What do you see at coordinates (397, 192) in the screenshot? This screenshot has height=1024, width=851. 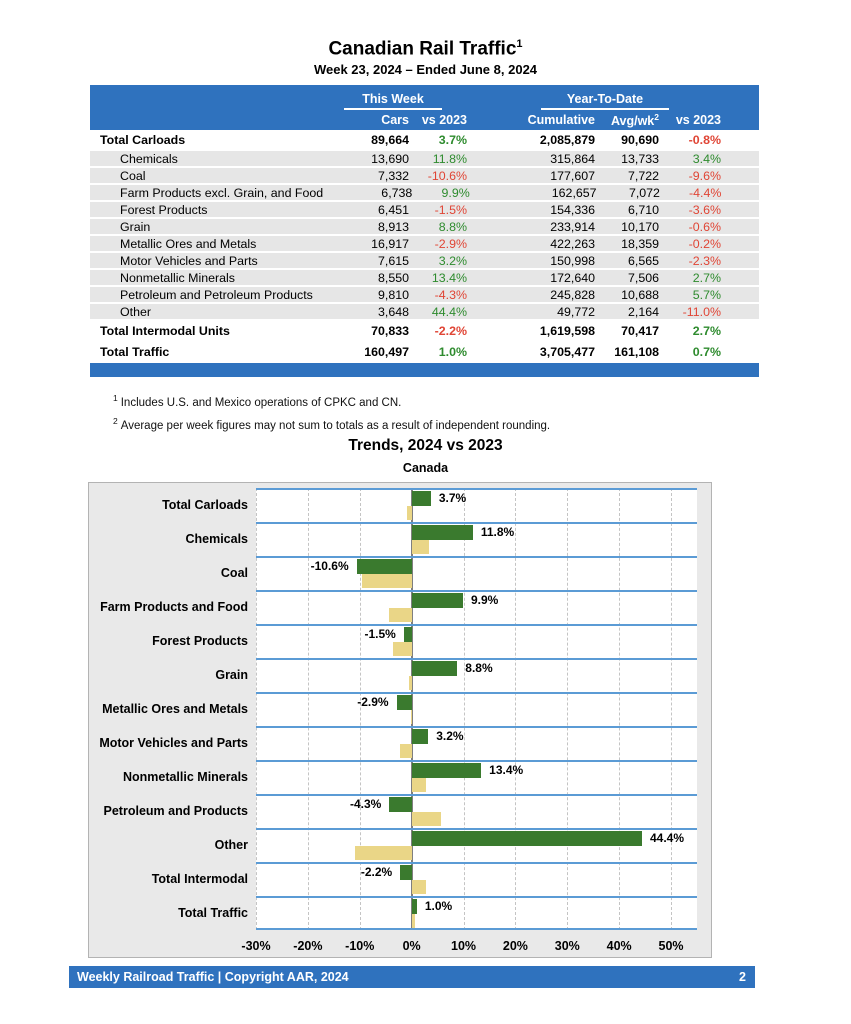 I see `cars-value: 6,738` at bounding box center [397, 192].